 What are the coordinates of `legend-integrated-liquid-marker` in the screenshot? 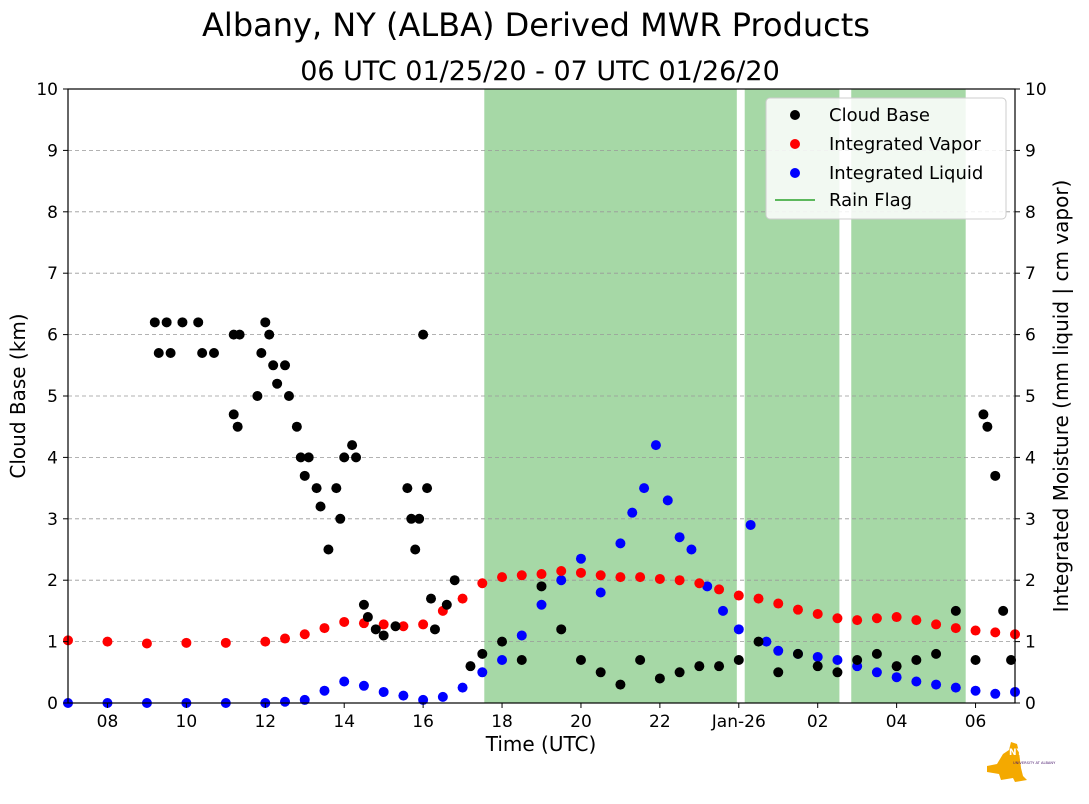 It's located at (795, 173).